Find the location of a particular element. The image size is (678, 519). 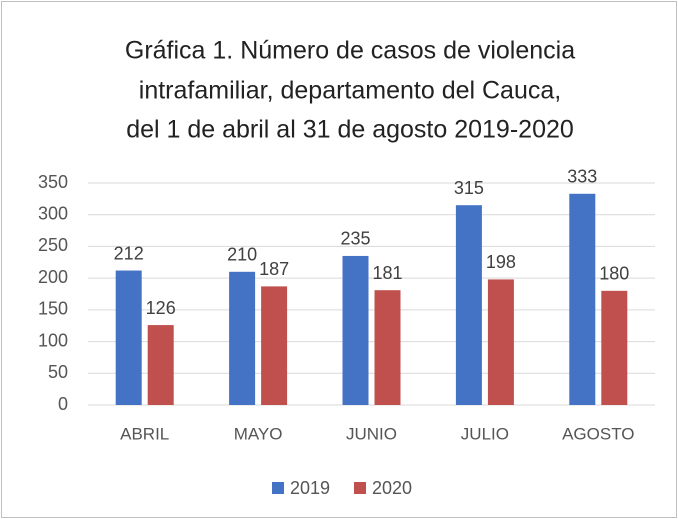

x-tick-label: ABRIL is located at coordinates (144, 433).